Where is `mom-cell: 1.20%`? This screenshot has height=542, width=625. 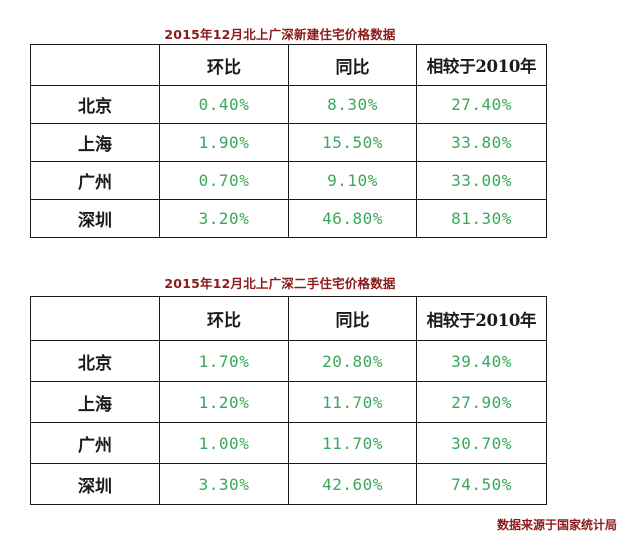 mom-cell: 1.20% is located at coordinates (224, 402).